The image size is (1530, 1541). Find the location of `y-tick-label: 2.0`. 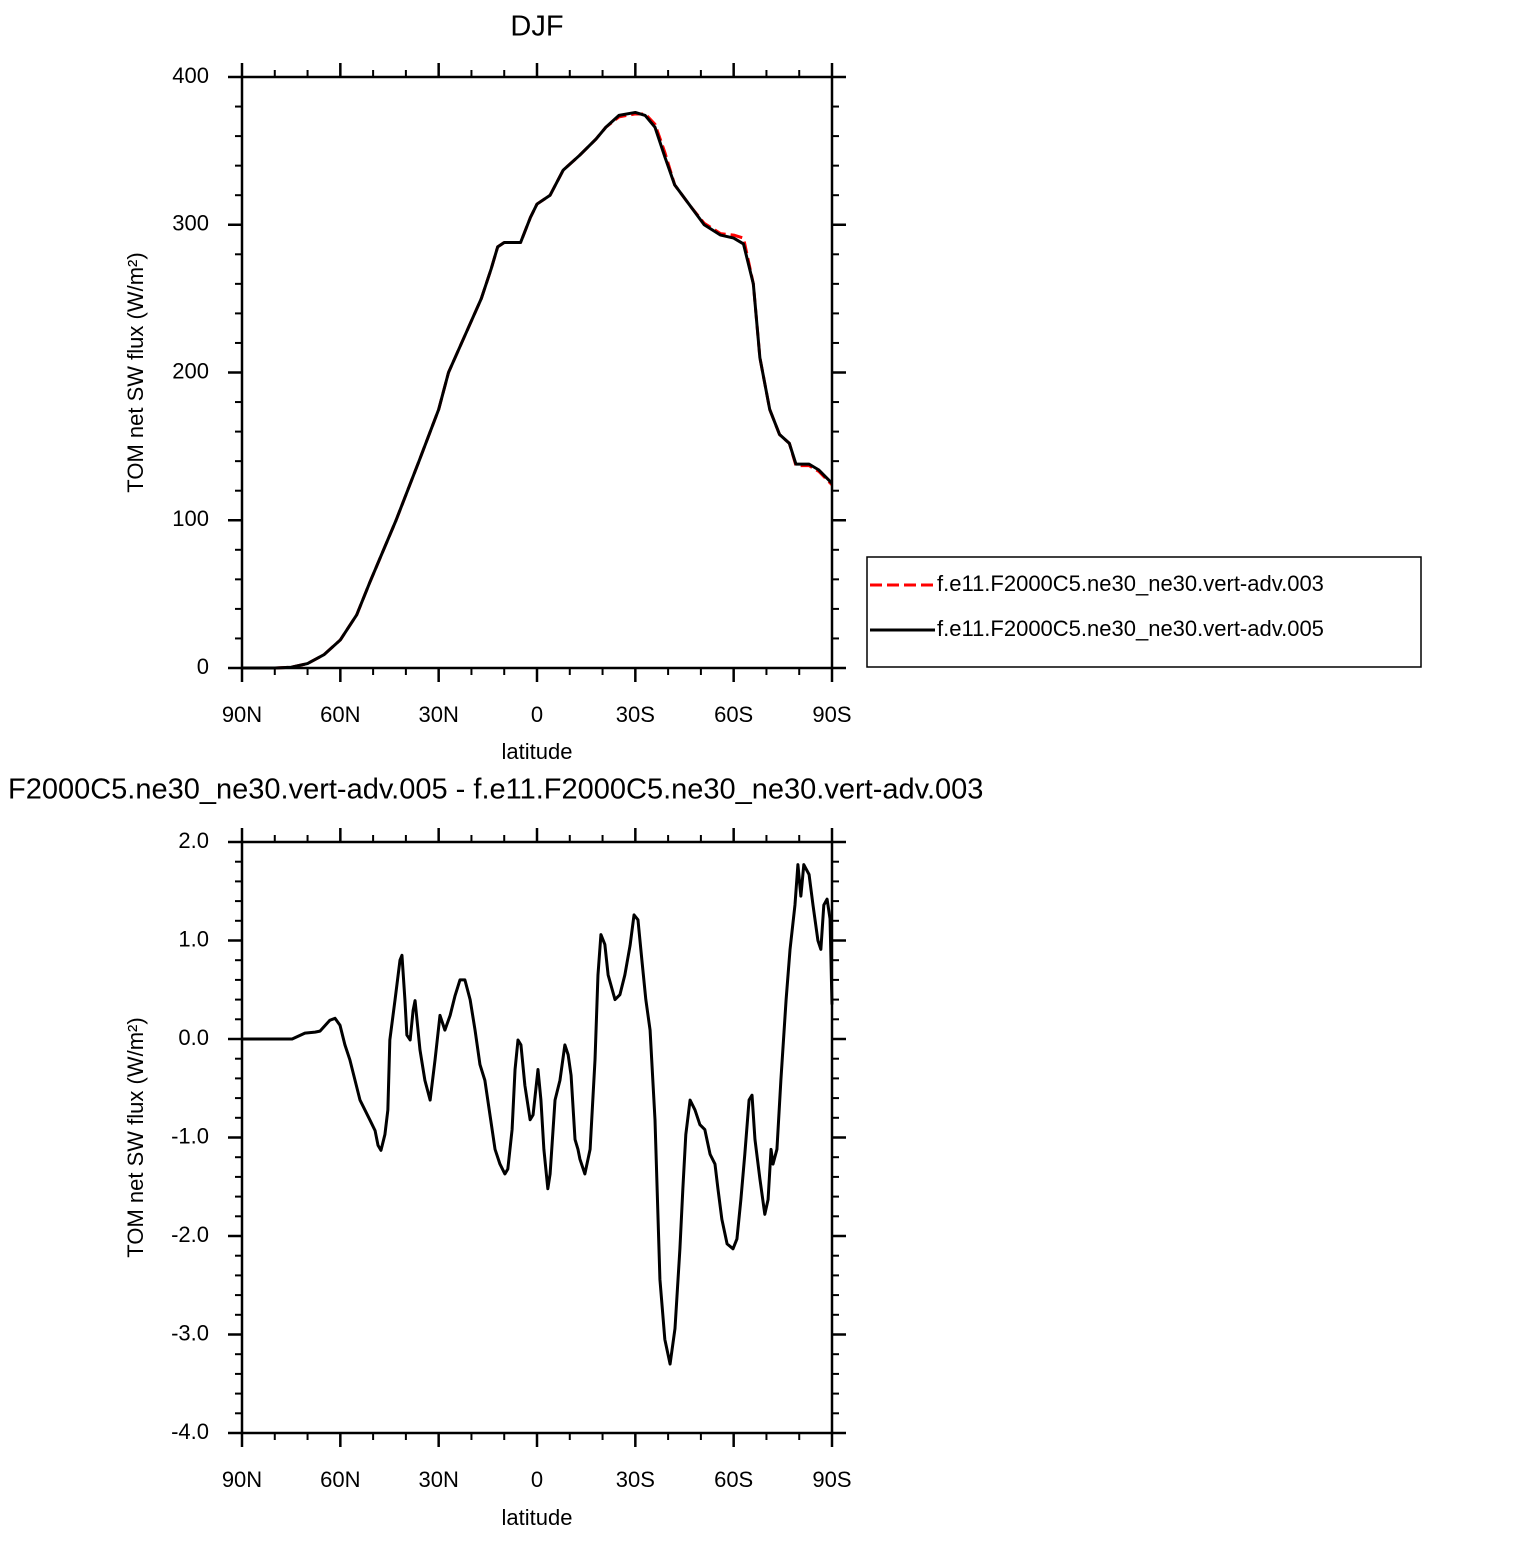

y-tick-label: 2.0 is located at coordinates (193, 840).